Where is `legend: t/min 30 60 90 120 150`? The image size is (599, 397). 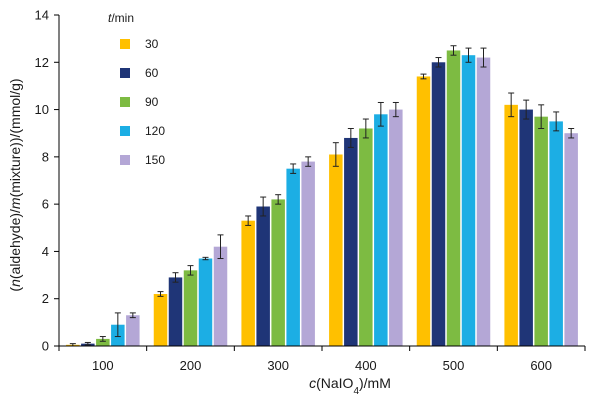 legend: t/min 30 60 90 120 150 is located at coordinates (136, 89).